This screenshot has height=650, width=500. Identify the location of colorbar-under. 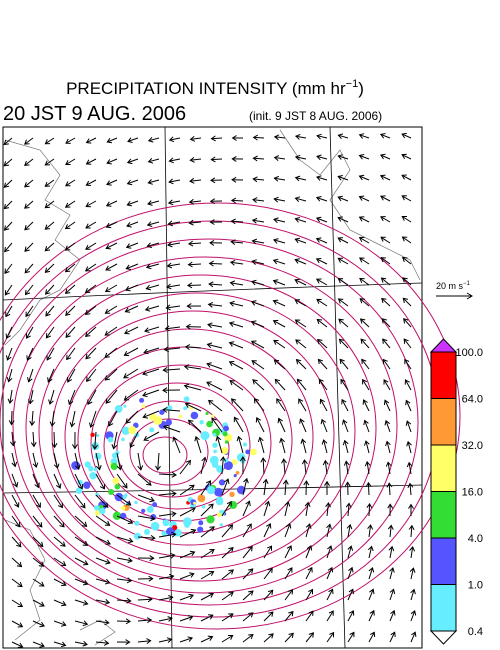
(443, 637).